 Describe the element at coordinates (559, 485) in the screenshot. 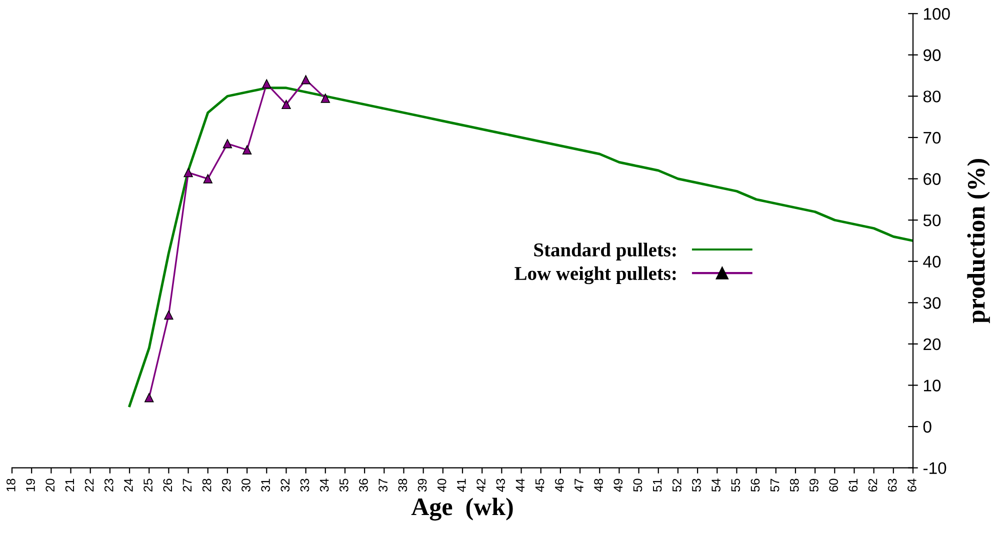

I see `x-tick-label: 46` at that location.